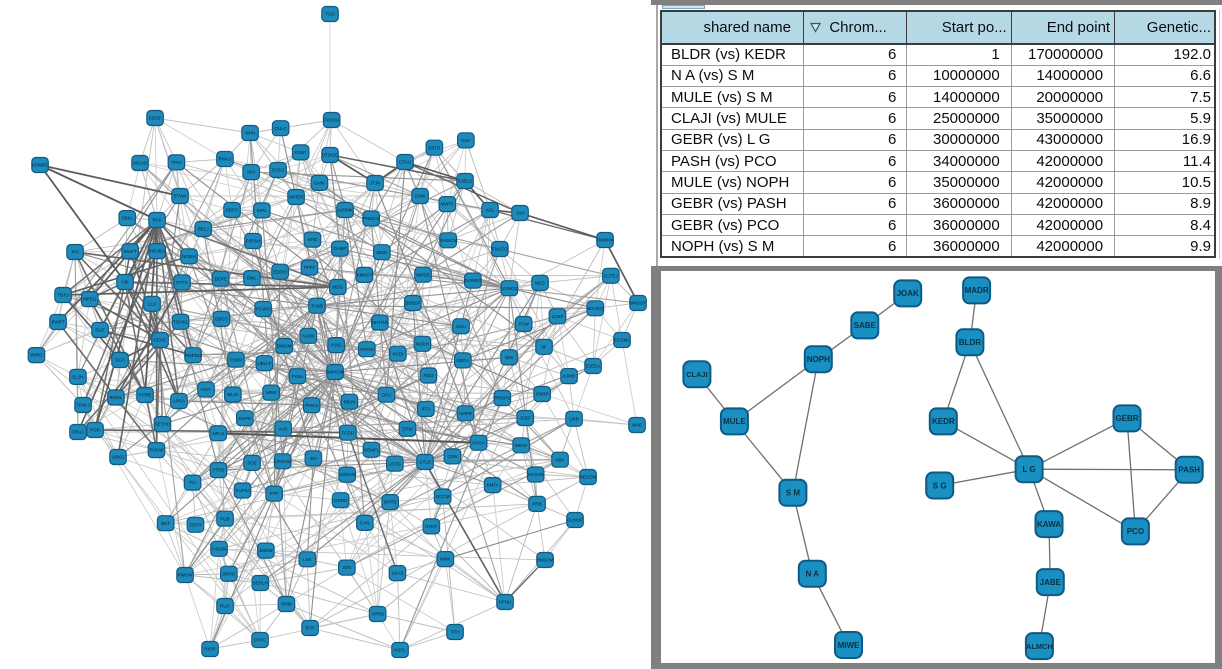 The width and height of the screenshot is (1222, 669). Describe the element at coordinates (232, 210) in the screenshot. I see `svg-text: DBFO` at that location.